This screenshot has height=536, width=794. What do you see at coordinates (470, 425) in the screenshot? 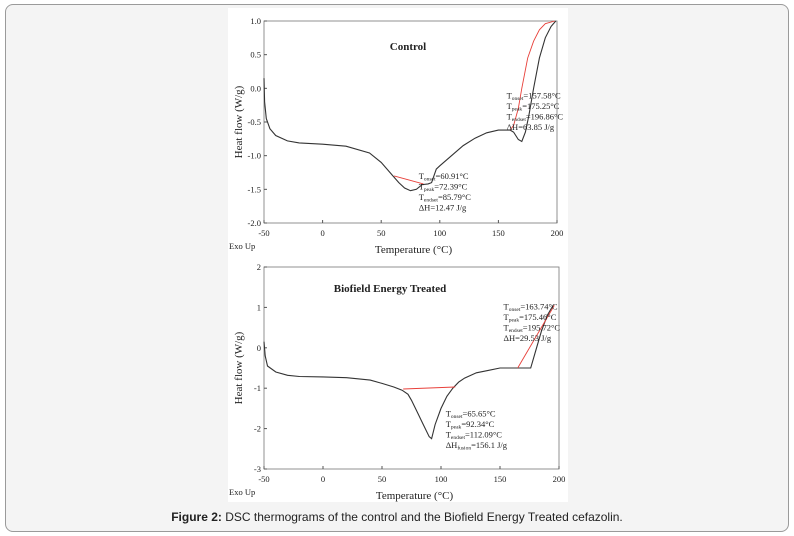
I see `annotation-line: Tpeak=92.34°C` at bounding box center [470, 425].